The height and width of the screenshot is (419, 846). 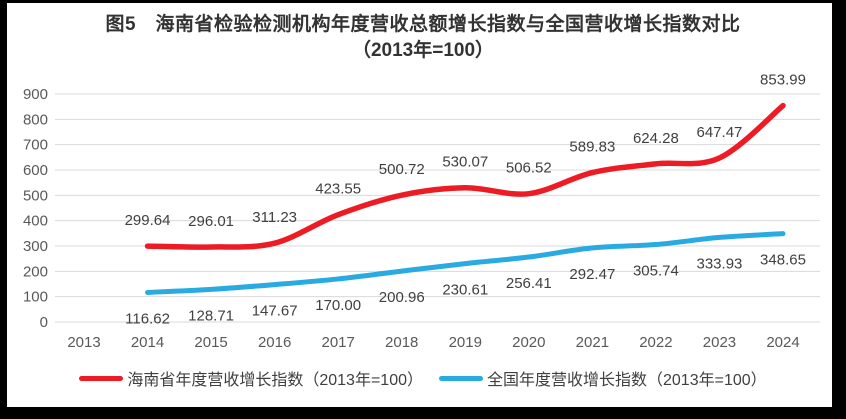 I want to click on chart-title-line2: （2013年=100）, so click(x=423, y=50).